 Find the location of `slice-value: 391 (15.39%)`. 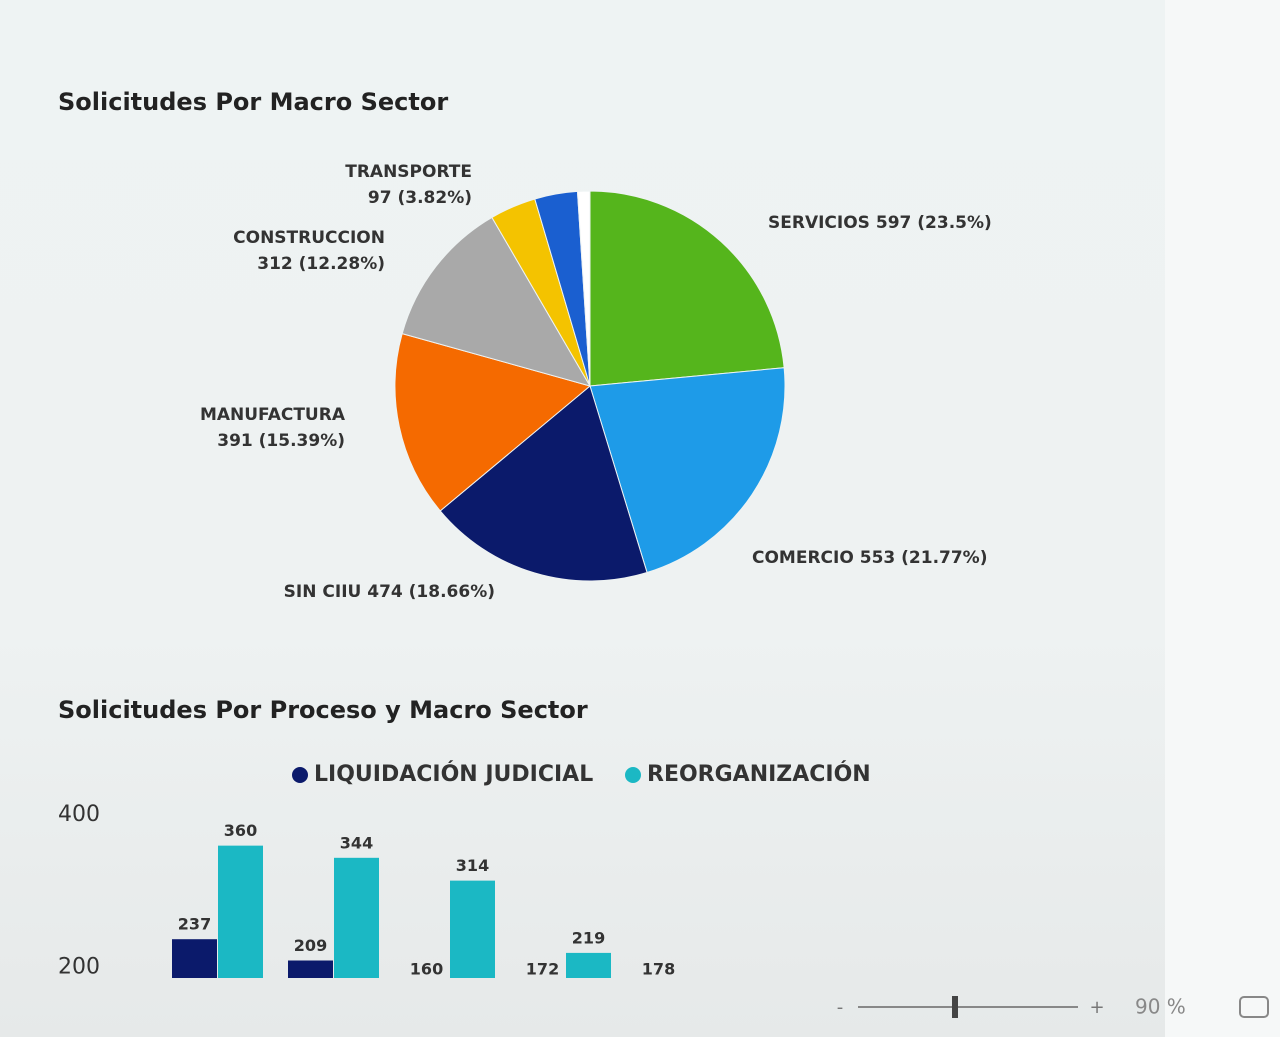

slice-value: 391 (15.39%) is located at coordinates (281, 441).